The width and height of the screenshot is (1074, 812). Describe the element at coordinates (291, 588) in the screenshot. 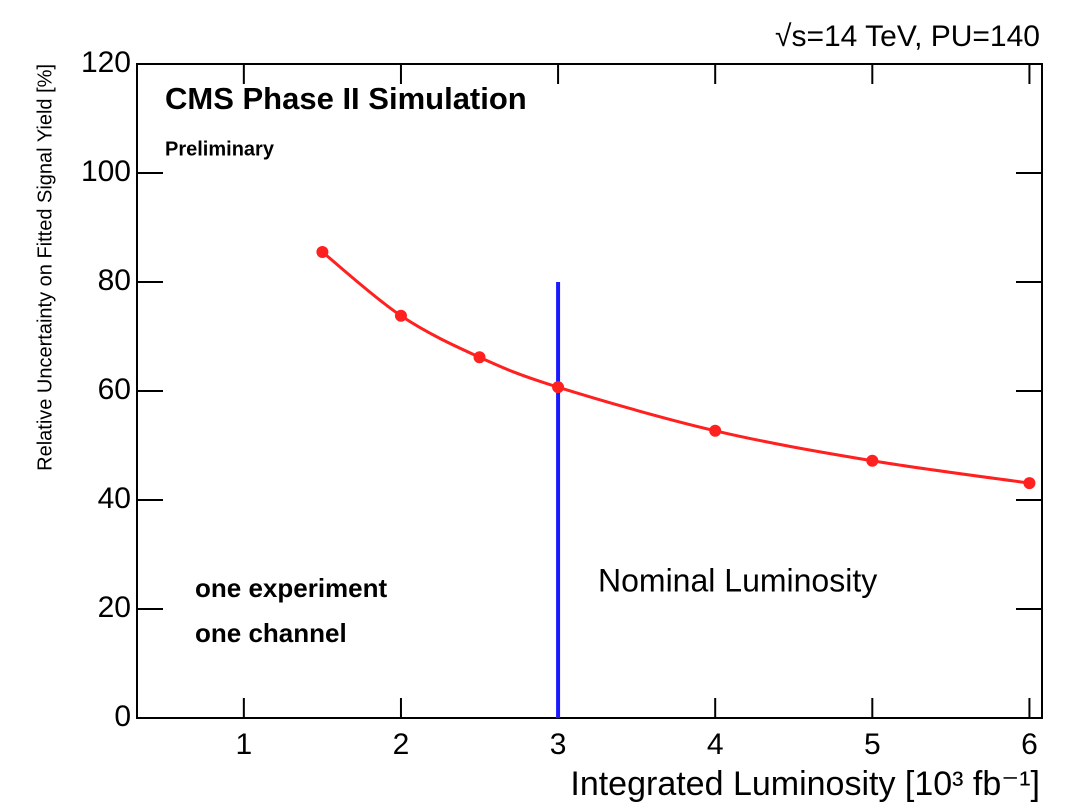

I see `annotation: one experiment` at that location.